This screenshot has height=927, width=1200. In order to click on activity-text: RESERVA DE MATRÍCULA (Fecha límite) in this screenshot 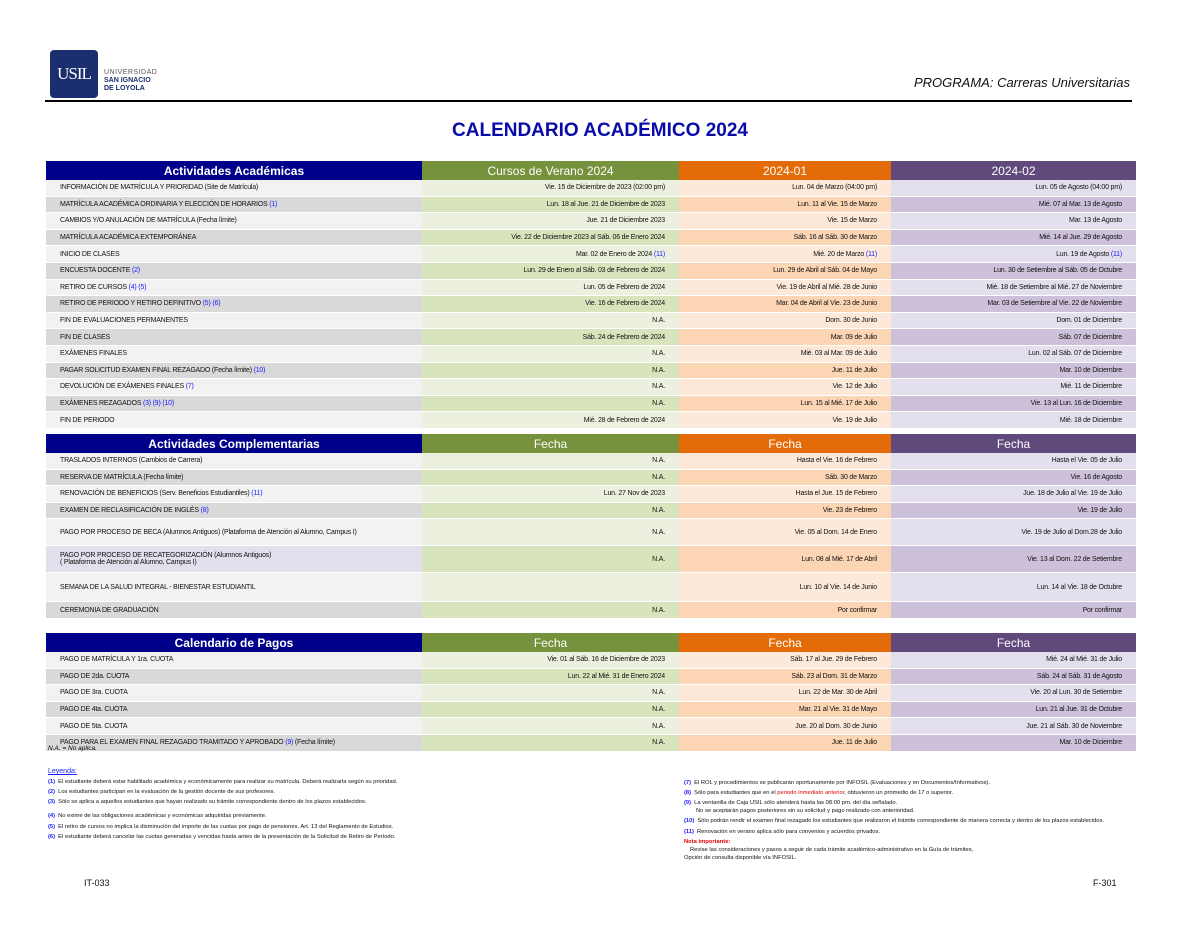, I will do `click(122, 477)`.